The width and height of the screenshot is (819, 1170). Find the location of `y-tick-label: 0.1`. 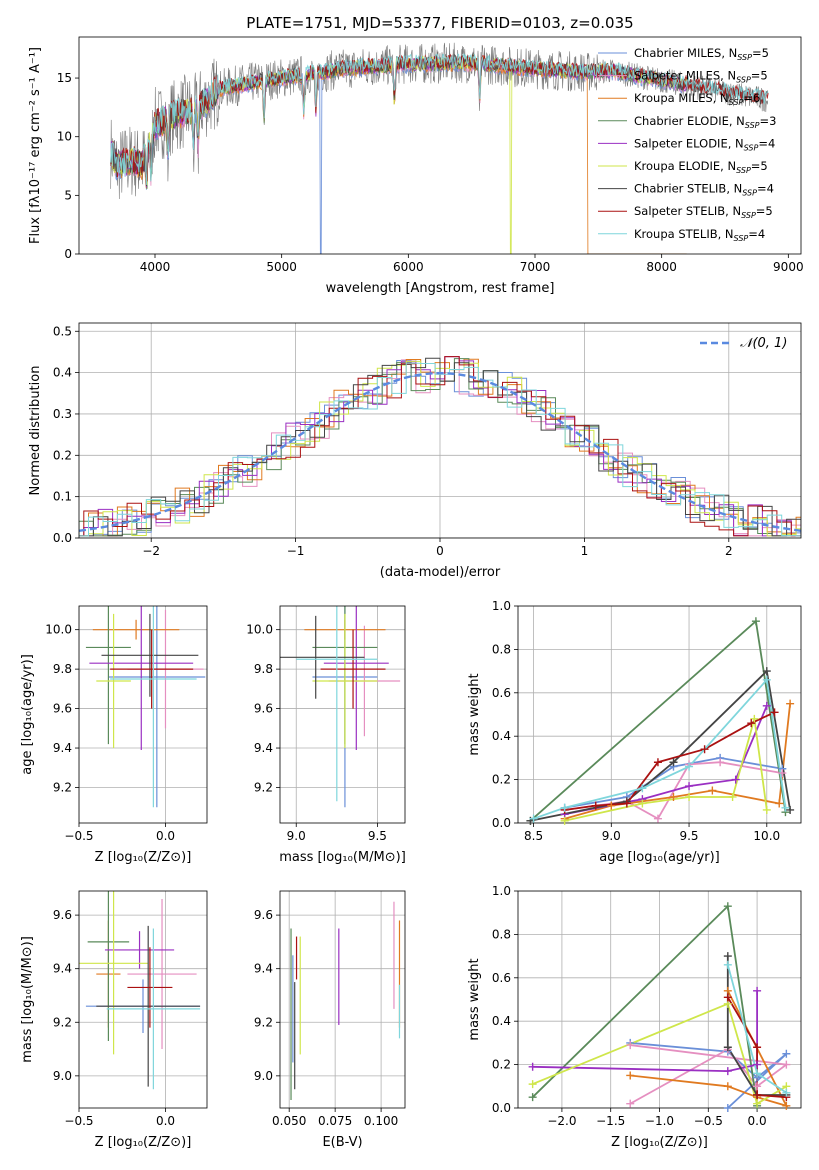

y-tick-label: 0.1 is located at coordinates (62, 497).